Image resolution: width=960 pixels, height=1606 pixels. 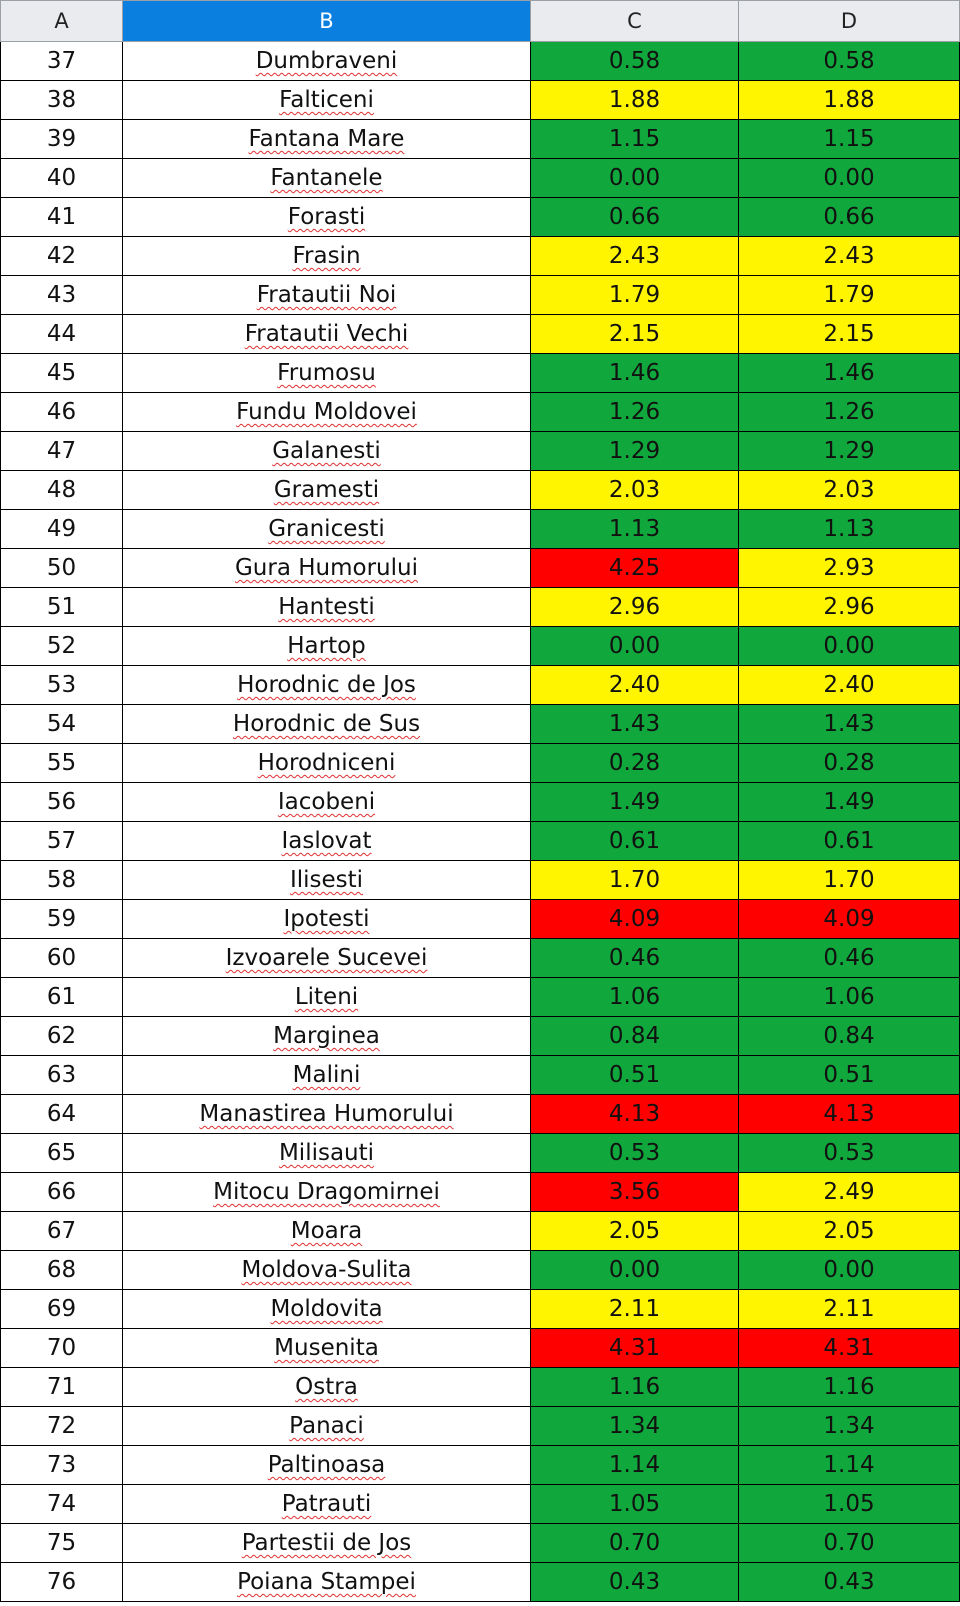 What do you see at coordinates (634, 1465) in the screenshot?
I see `value-cell-c: 1.14` at bounding box center [634, 1465].